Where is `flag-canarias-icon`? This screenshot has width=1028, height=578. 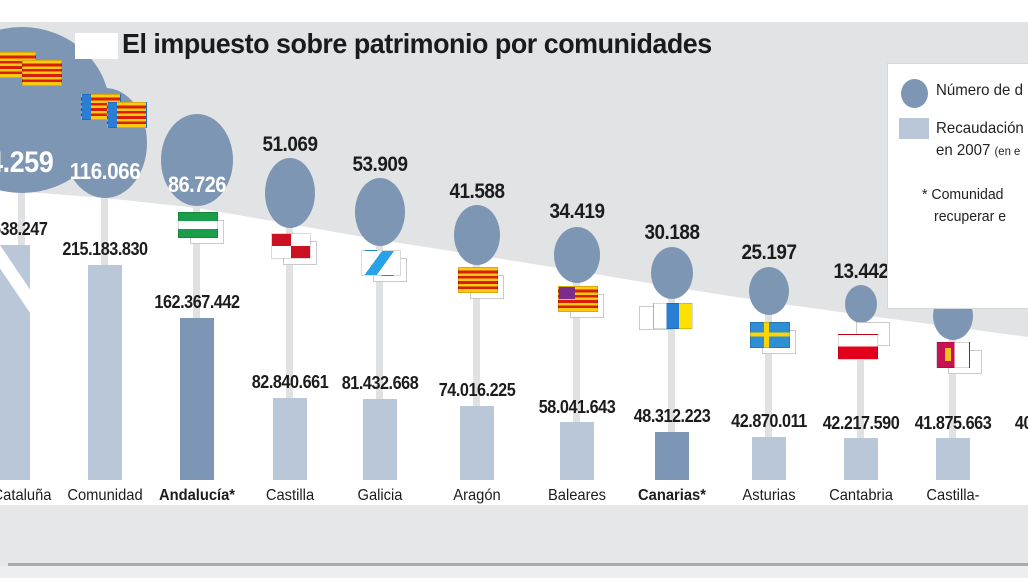
flag-canarias-icon is located at coordinates (666, 316).